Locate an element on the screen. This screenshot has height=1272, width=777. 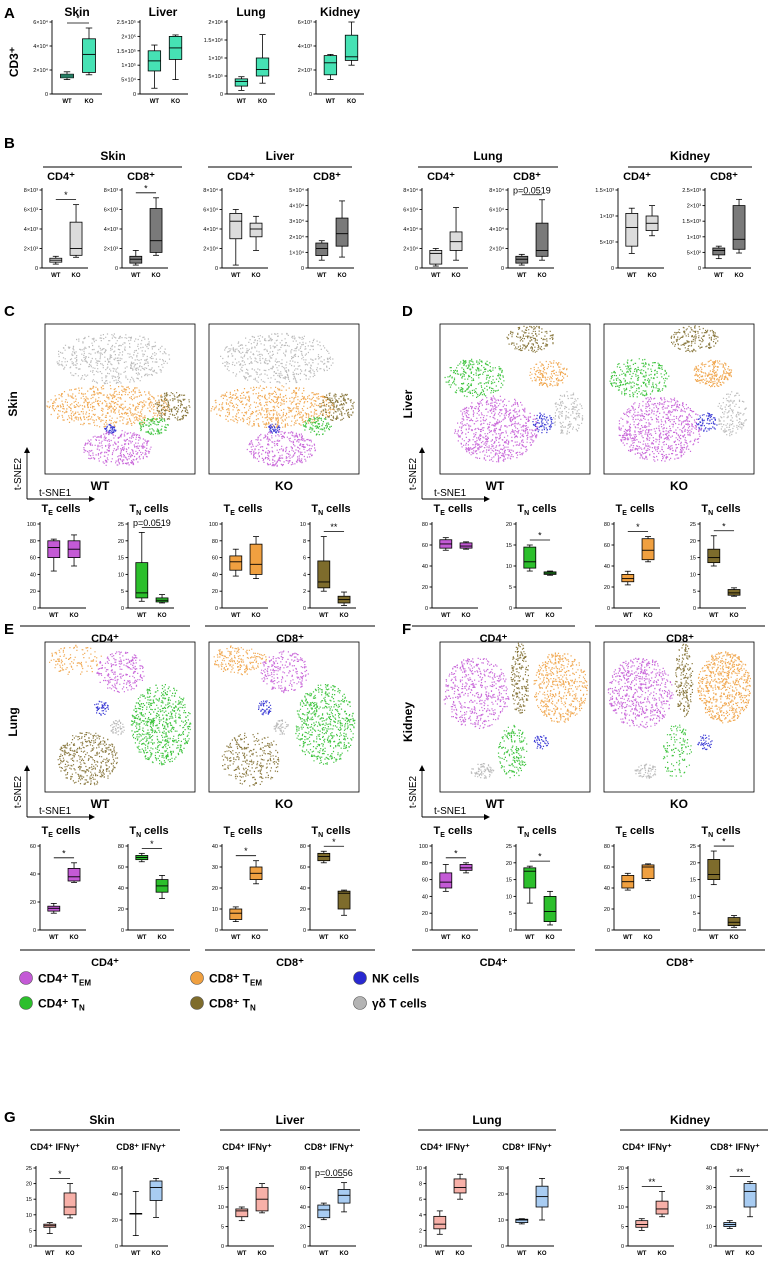
g-header-skin: Skin is located at coordinates (101, 1120).